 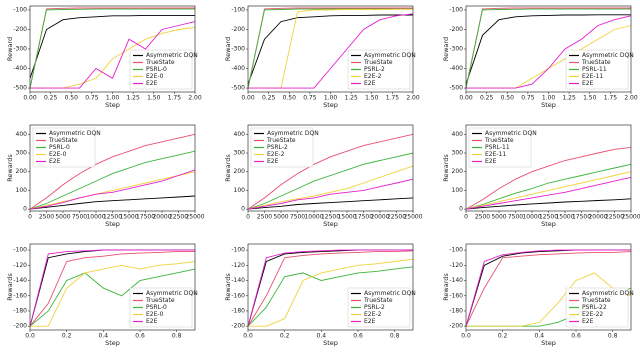 I want to click on x-axis-label: Step, so click(x=112, y=105).